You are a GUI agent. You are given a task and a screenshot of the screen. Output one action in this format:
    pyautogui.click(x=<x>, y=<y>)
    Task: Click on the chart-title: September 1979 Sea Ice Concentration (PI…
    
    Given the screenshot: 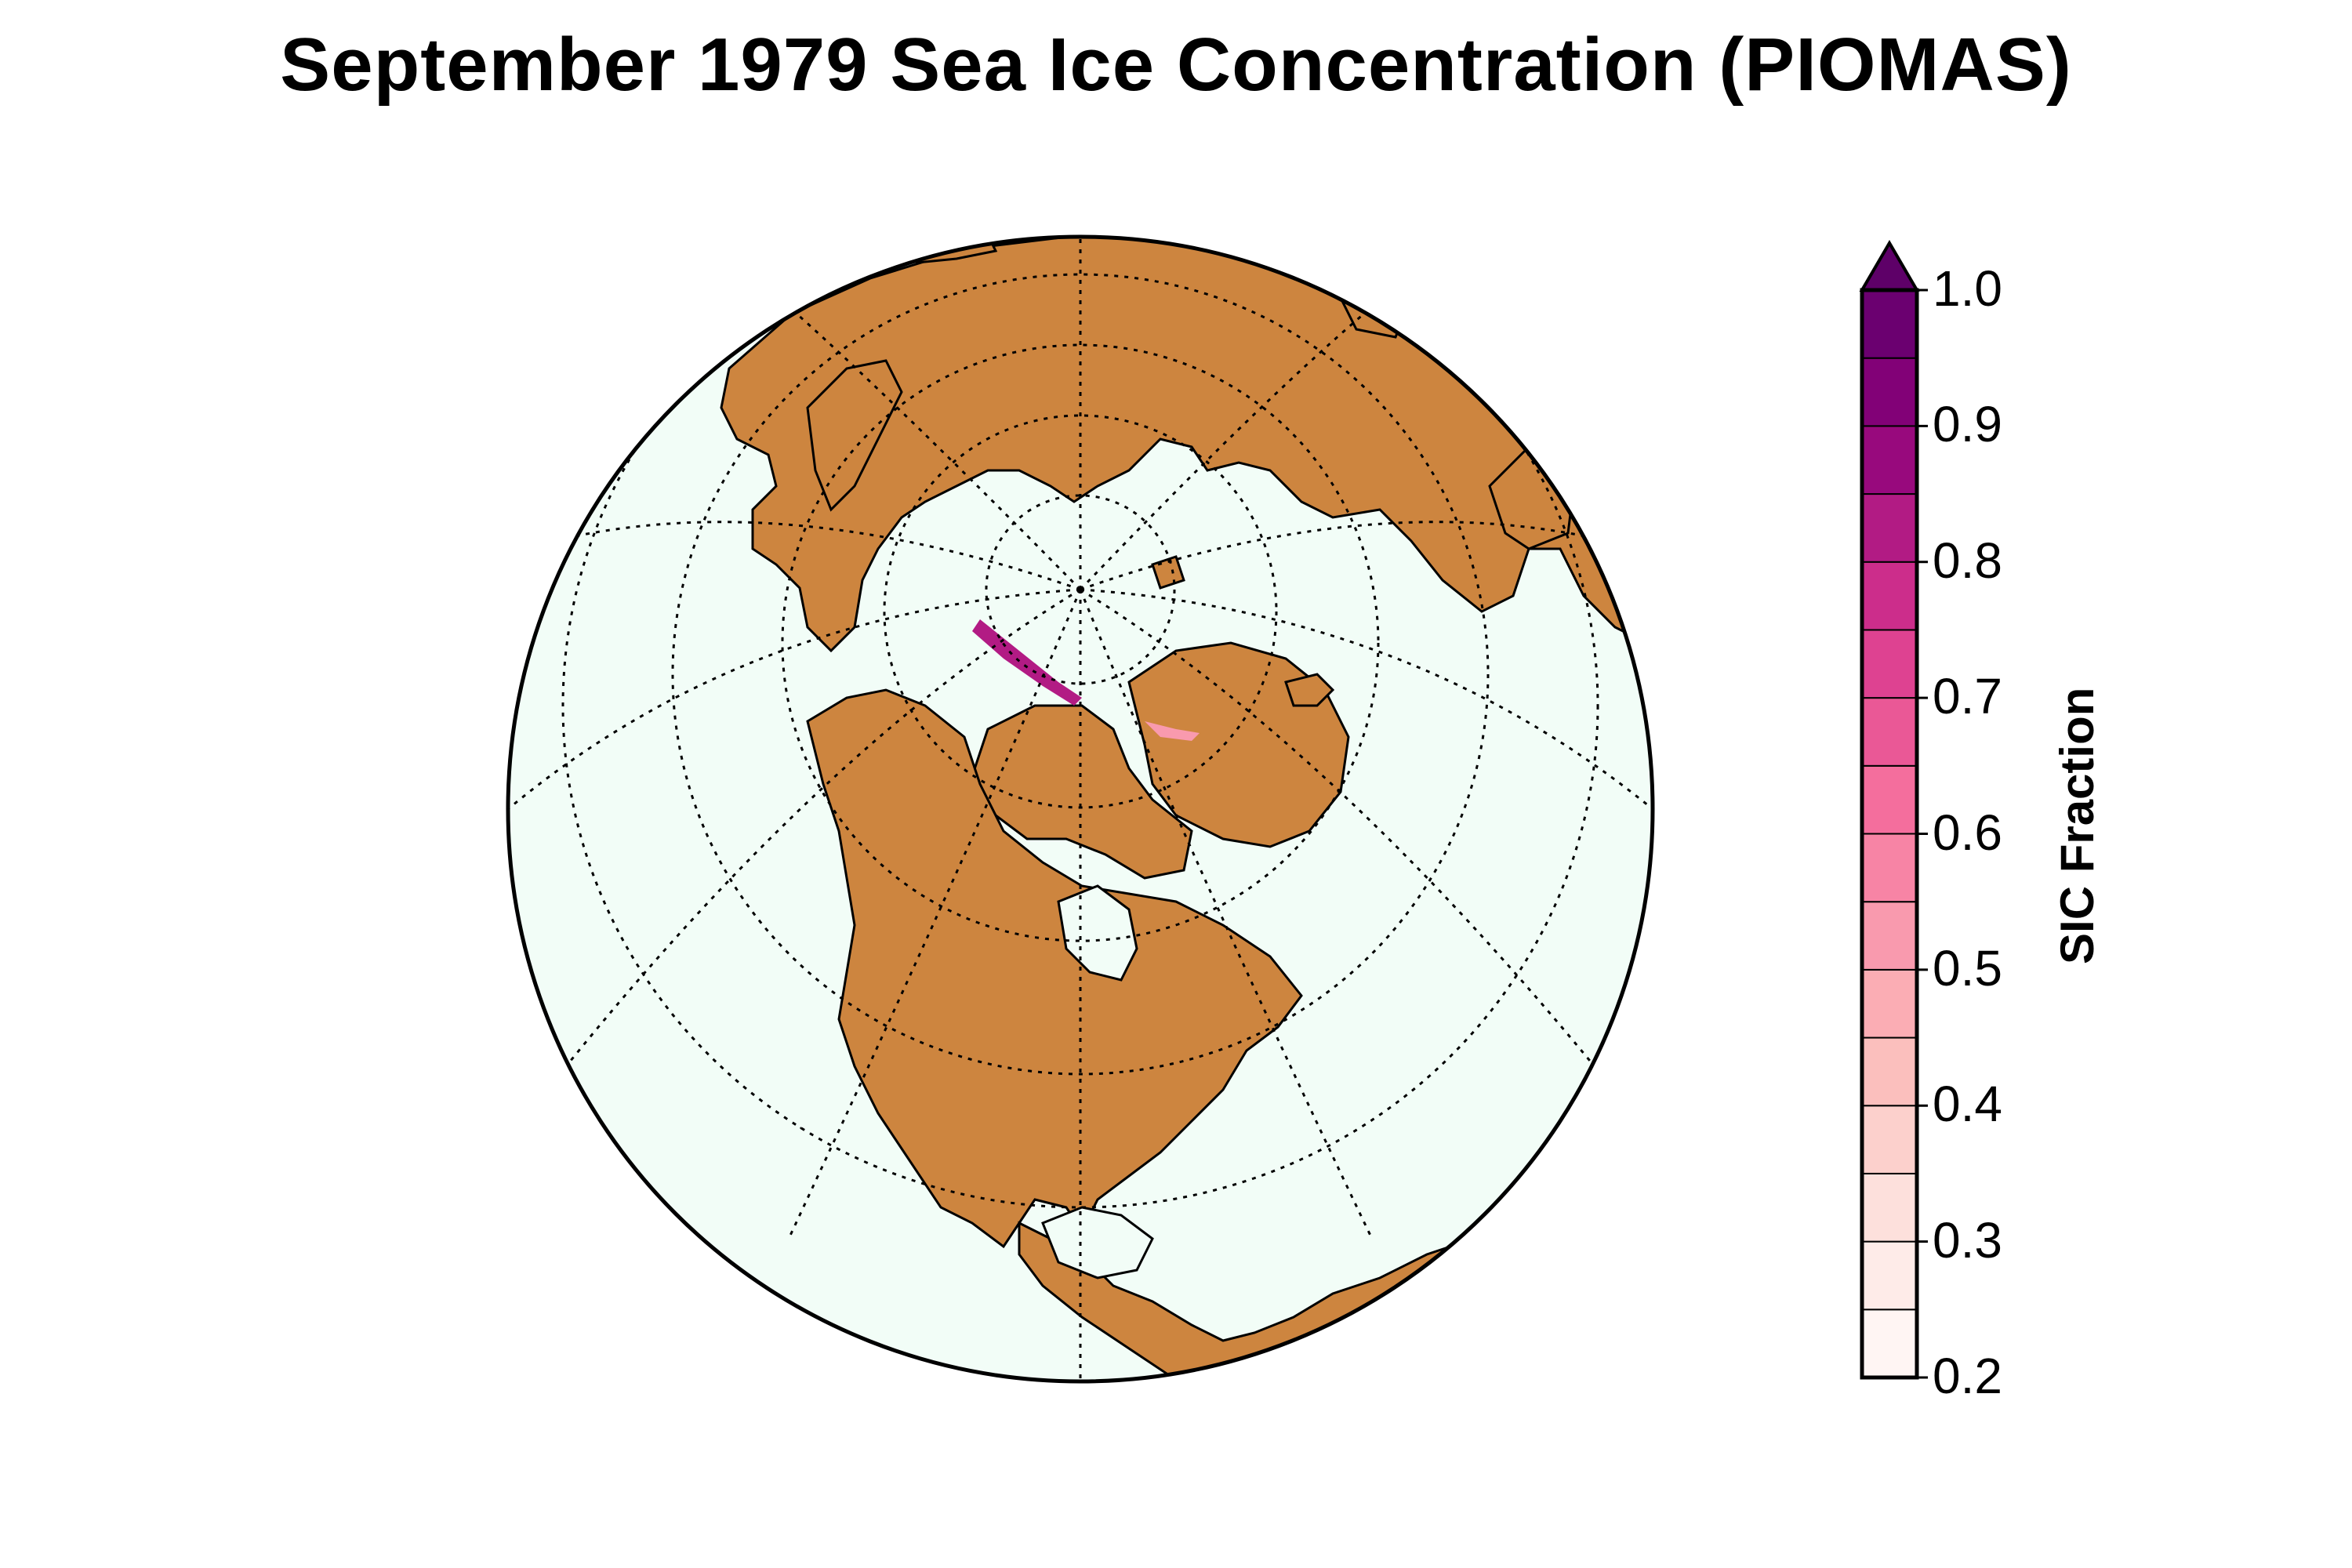 What is the action you would take?
    pyautogui.click(x=1176, y=65)
    